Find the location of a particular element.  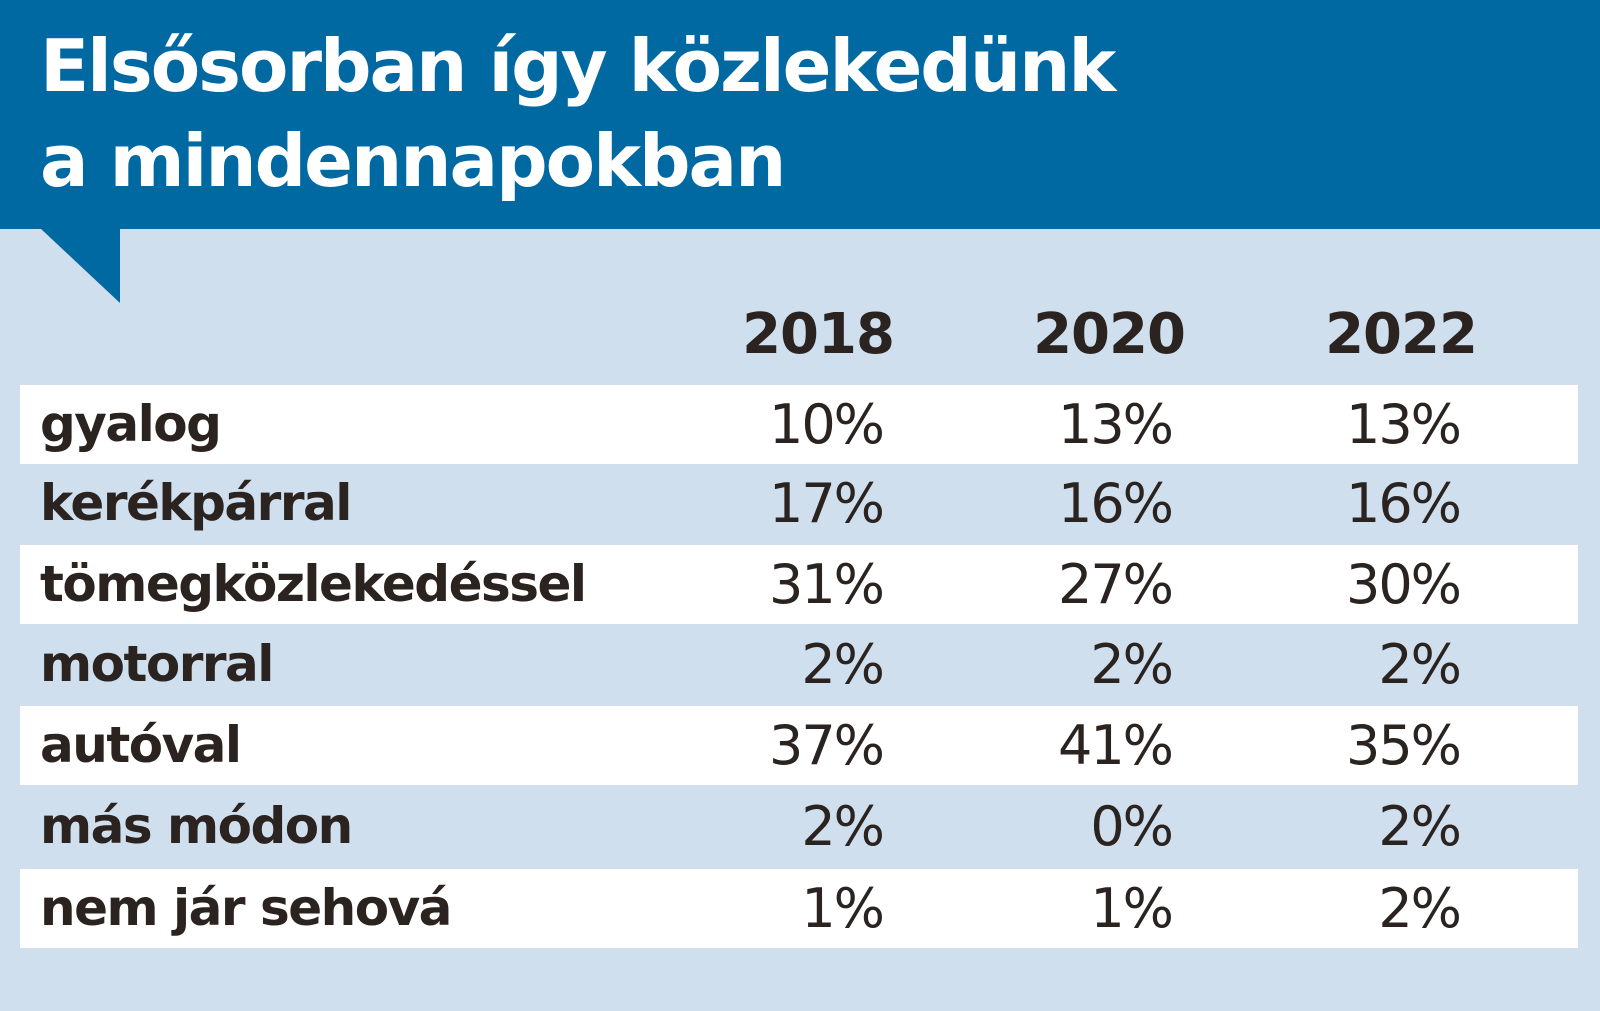

table-row: gyalog 10% 13% 13% is located at coordinates (799, 424).